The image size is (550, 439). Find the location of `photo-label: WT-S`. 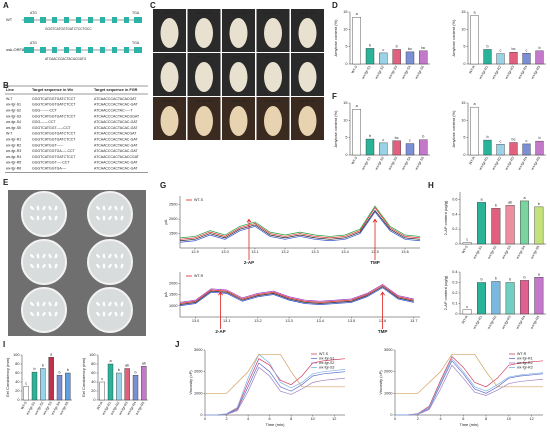

photo-label: WT-S is located at coordinates (169, 13).